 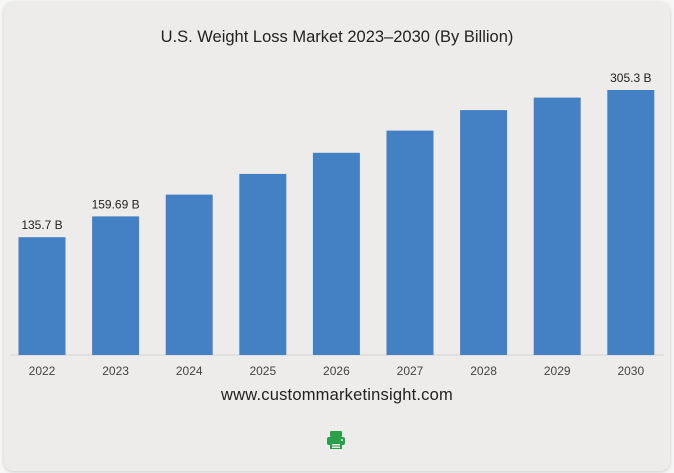 I want to click on x-tick-label: 2027, so click(x=410, y=371).